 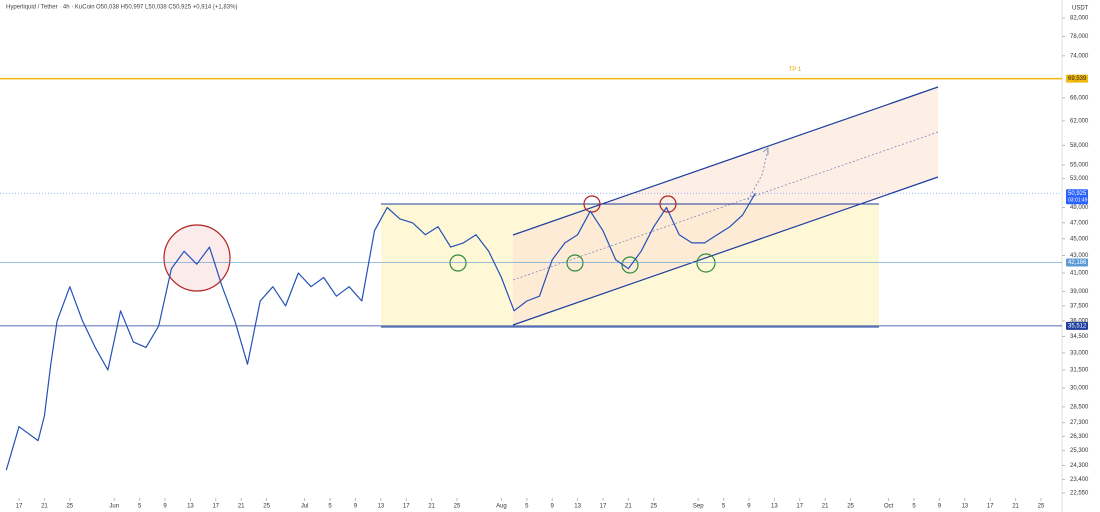 I want to click on highlight-circle, so click(x=197, y=258).